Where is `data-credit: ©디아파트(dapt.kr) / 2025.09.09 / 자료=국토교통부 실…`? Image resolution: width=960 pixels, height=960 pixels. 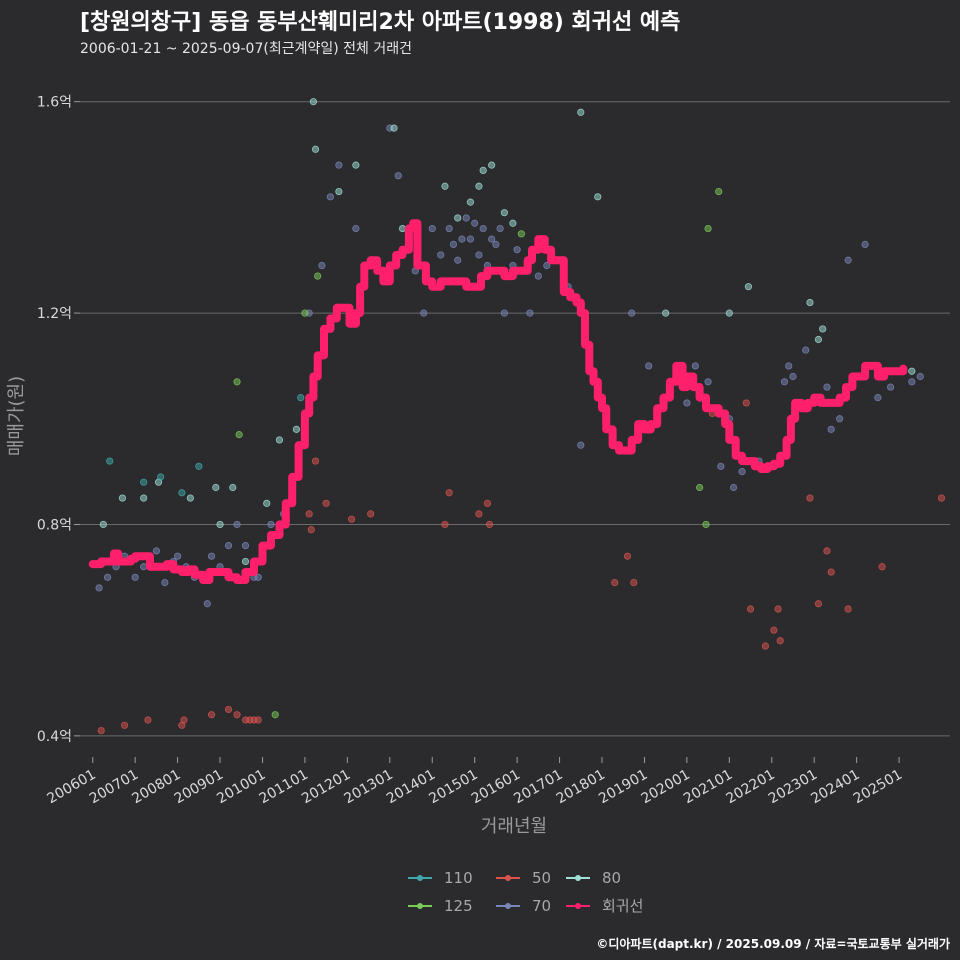 data-credit: ©디아파트(dapt.kr) / 2025.09.09 / 자료=국토교통부 실… is located at coordinates (773, 944).